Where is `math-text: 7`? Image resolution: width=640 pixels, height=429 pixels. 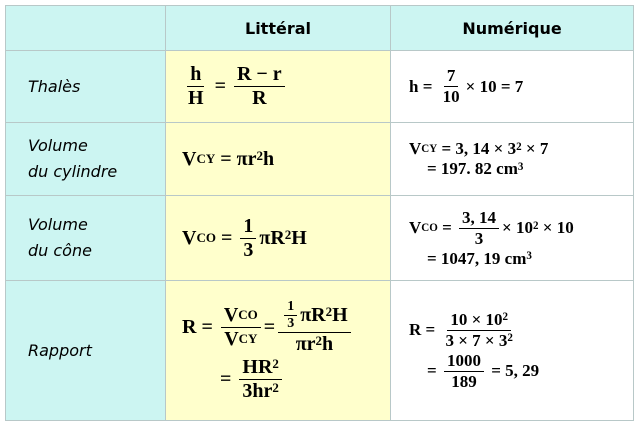 math-text: 7 is located at coordinates (451, 75).